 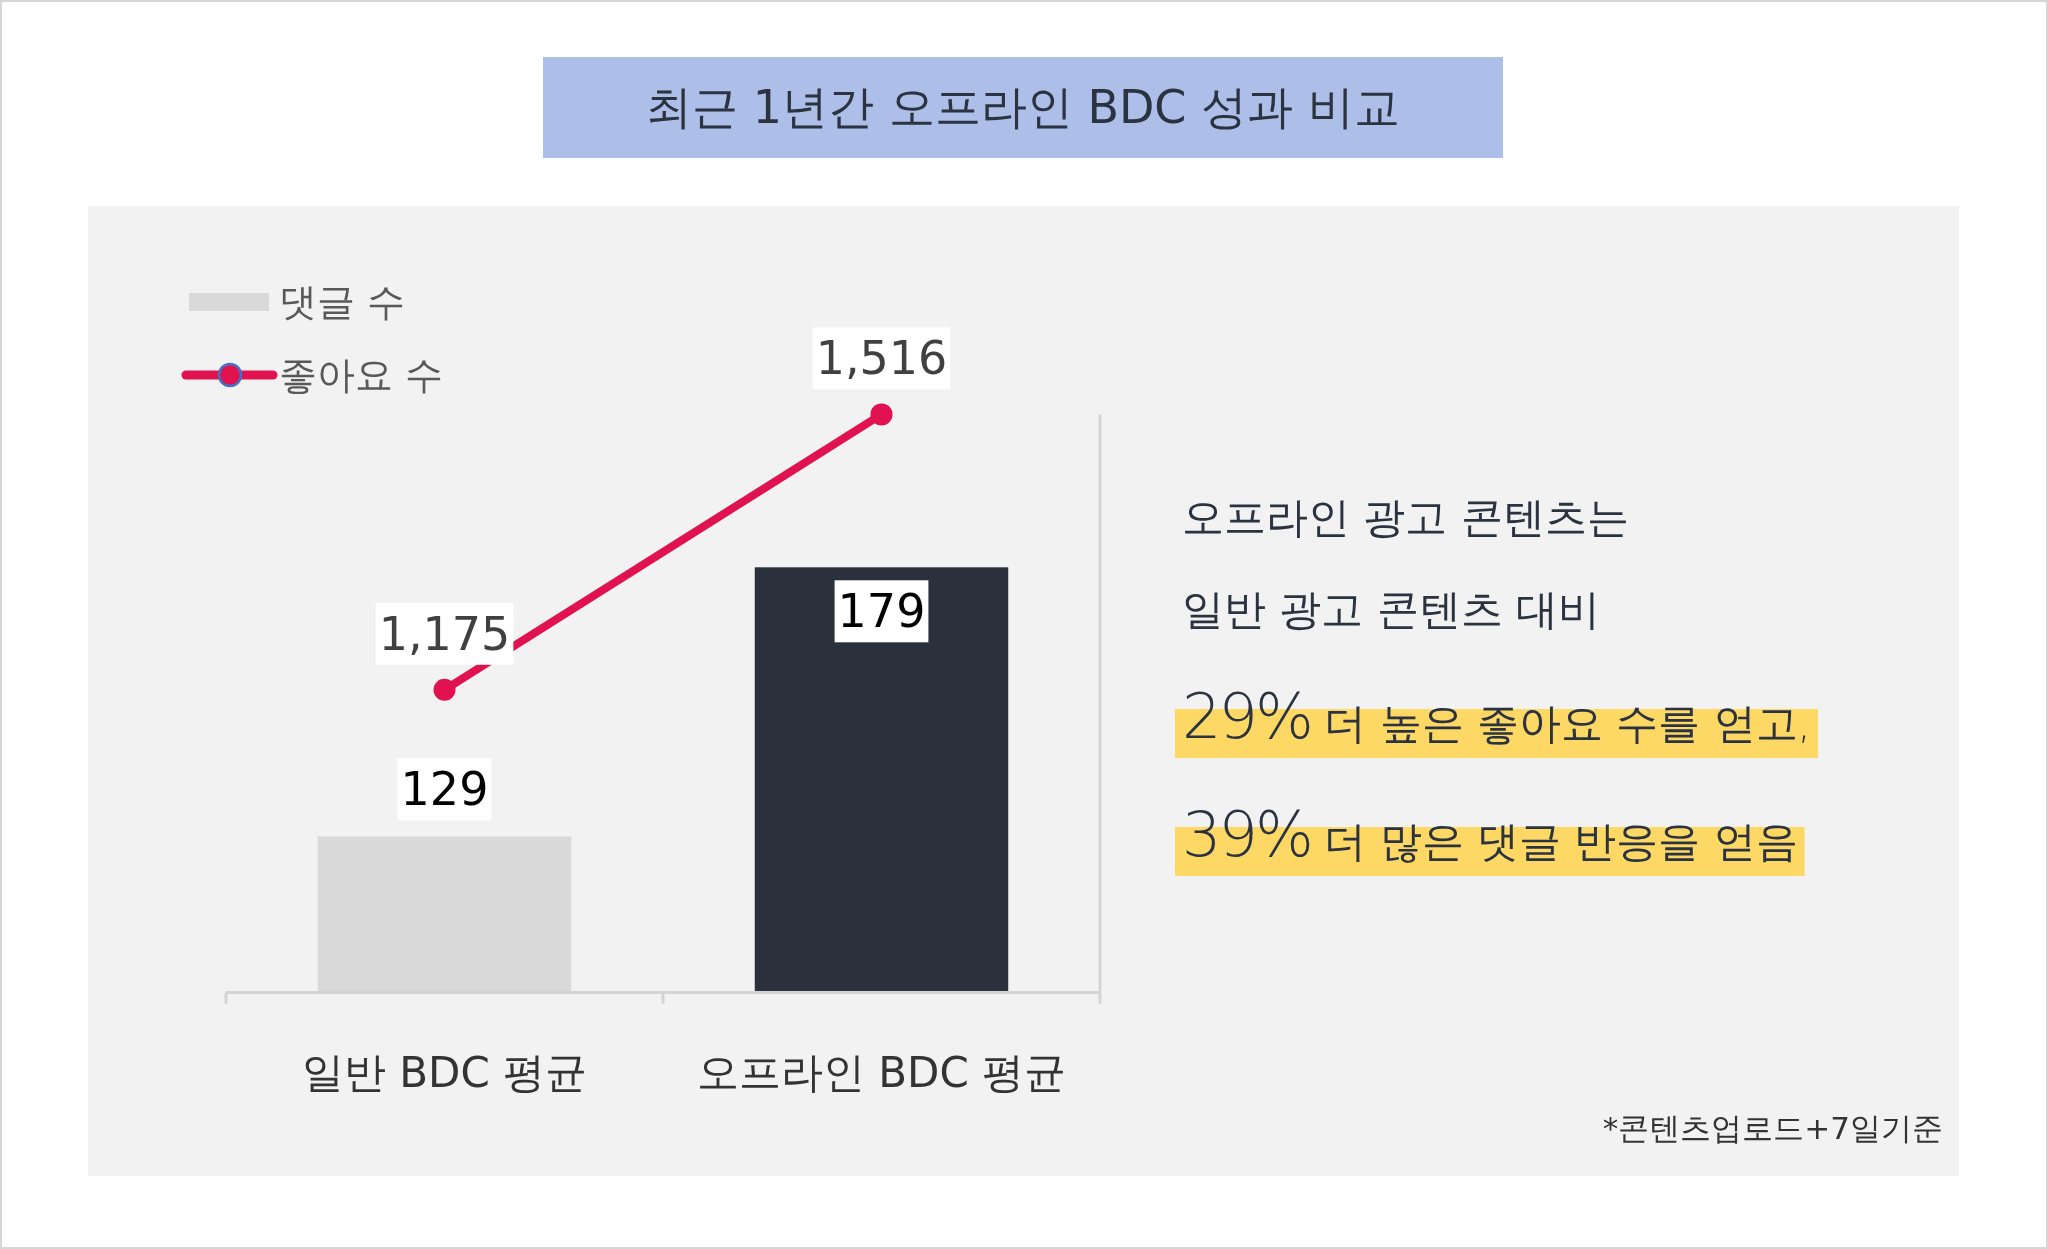 I want to click on data-label: 179, so click(x=881, y=611).